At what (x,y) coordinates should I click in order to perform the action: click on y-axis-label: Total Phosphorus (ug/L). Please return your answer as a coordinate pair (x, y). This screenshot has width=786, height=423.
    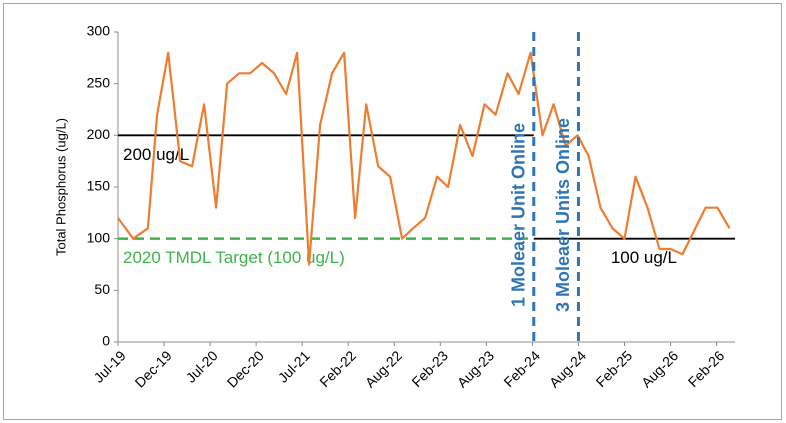
    Looking at the image, I should click on (60, 187).